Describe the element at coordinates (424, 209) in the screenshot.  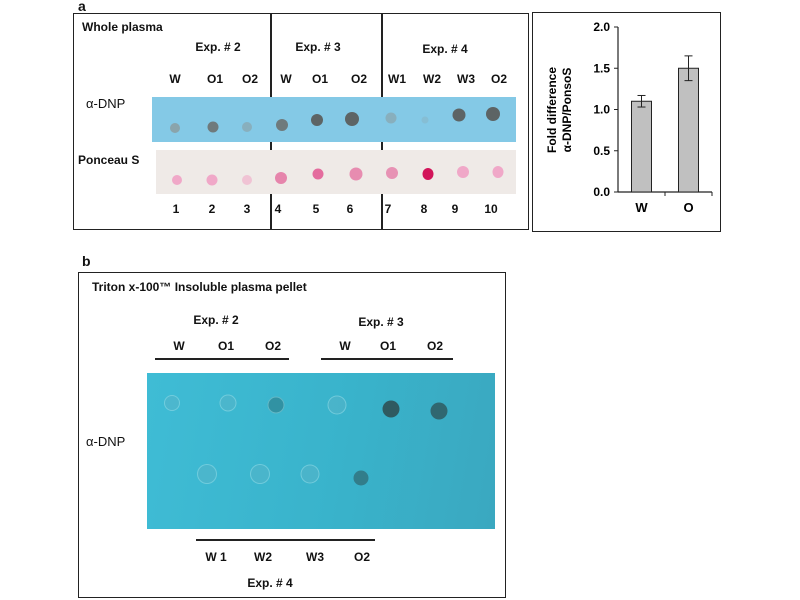
I see `lane-number: 8` at that location.